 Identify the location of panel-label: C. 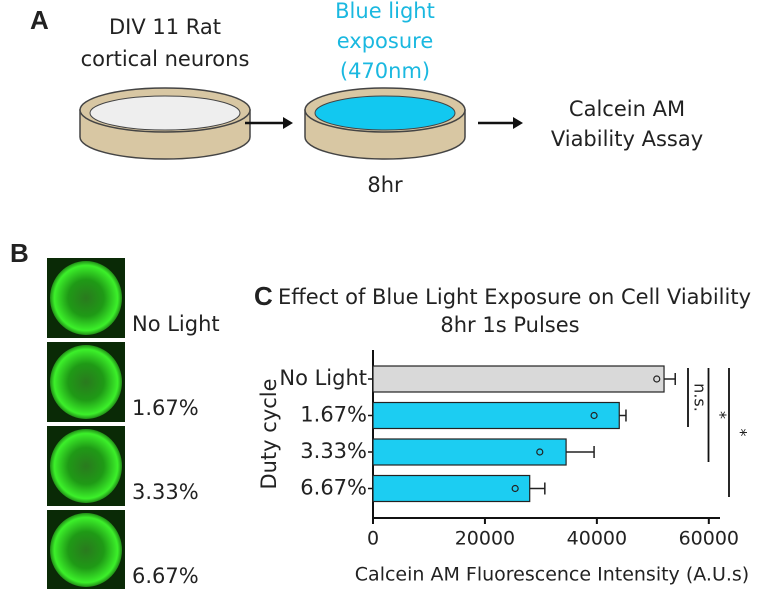
(263, 296).